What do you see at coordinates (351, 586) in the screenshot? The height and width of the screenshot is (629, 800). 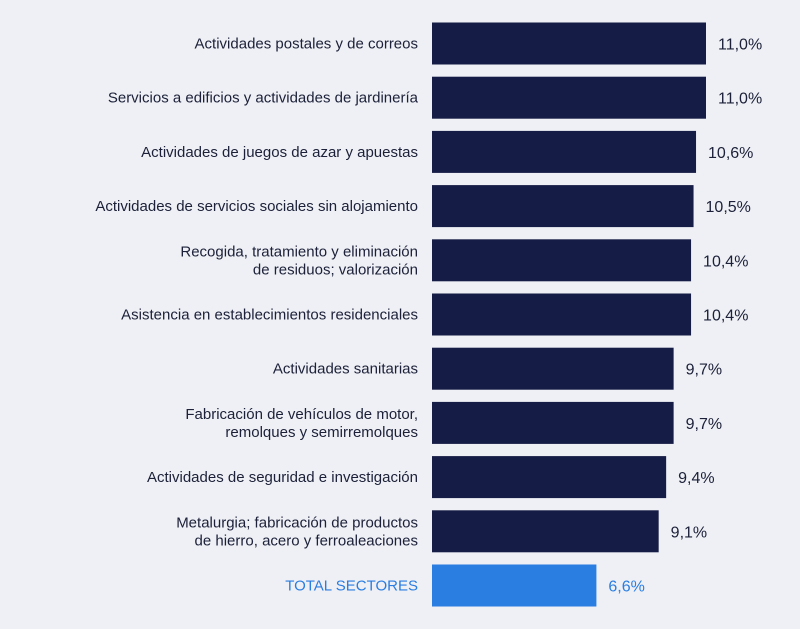 I see `category-label: TOTAL SECTORES` at bounding box center [351, 586].